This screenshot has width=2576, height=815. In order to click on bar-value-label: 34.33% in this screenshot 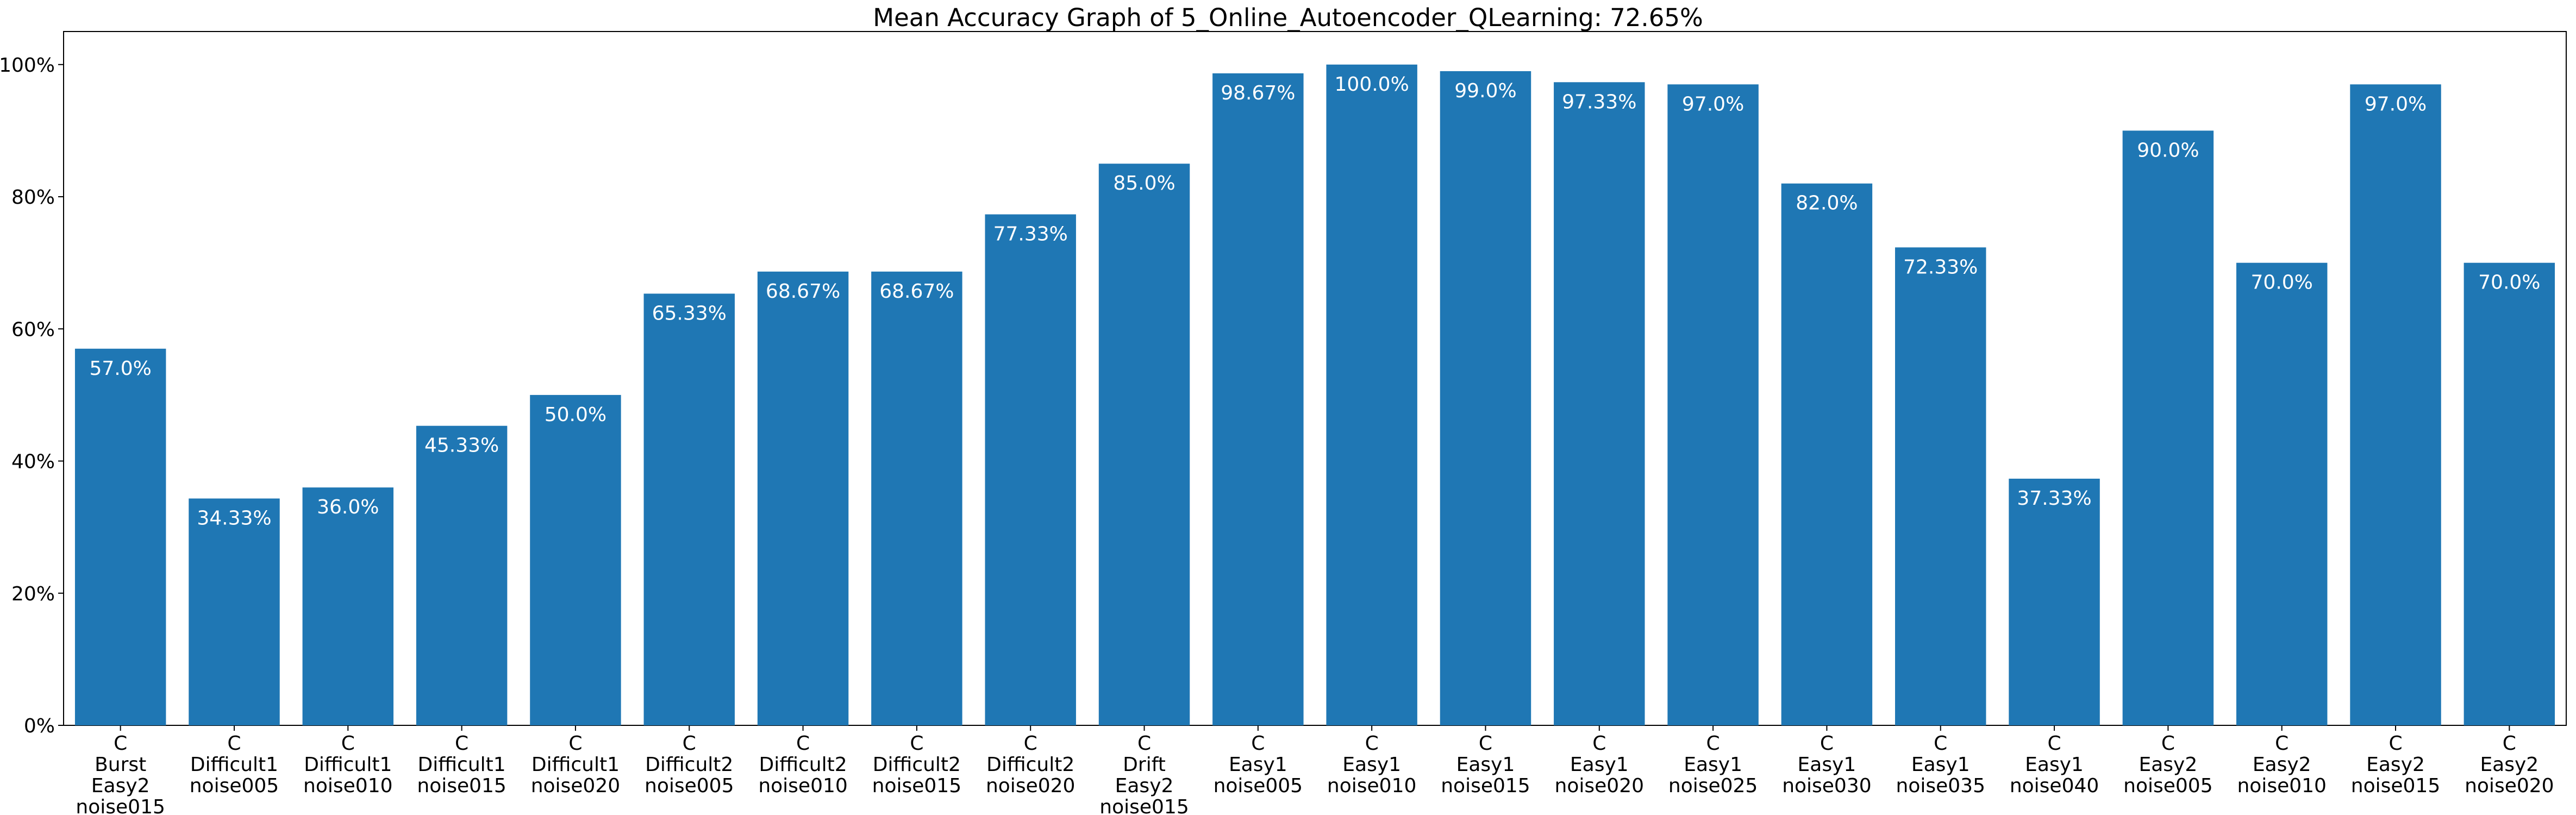, I will do `click(234, 518)`.